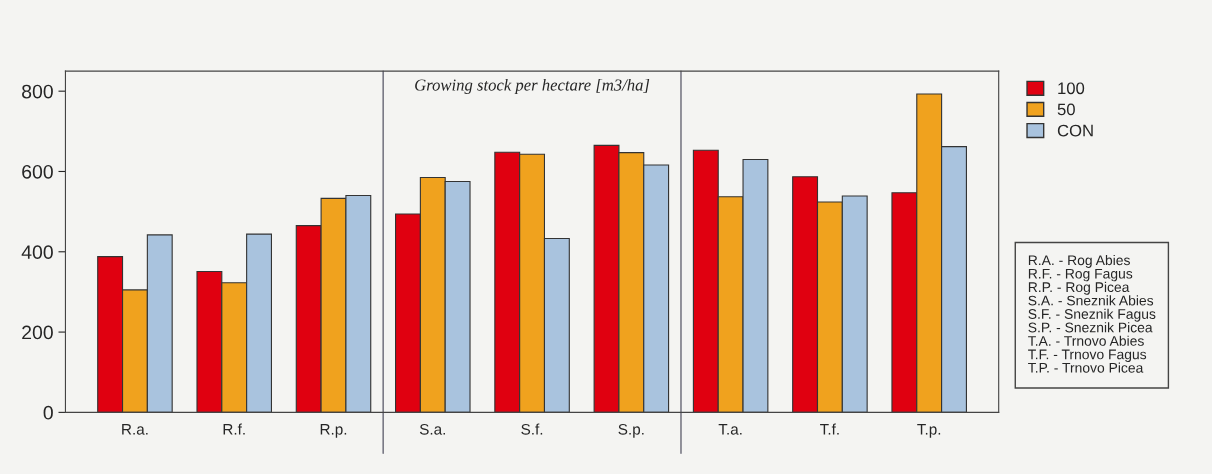 This screenshot has height=474, width=1212. Describe the element at coordinates (135, 429) in the screenshot. I see `x-tick-label: R.a.` at that location.